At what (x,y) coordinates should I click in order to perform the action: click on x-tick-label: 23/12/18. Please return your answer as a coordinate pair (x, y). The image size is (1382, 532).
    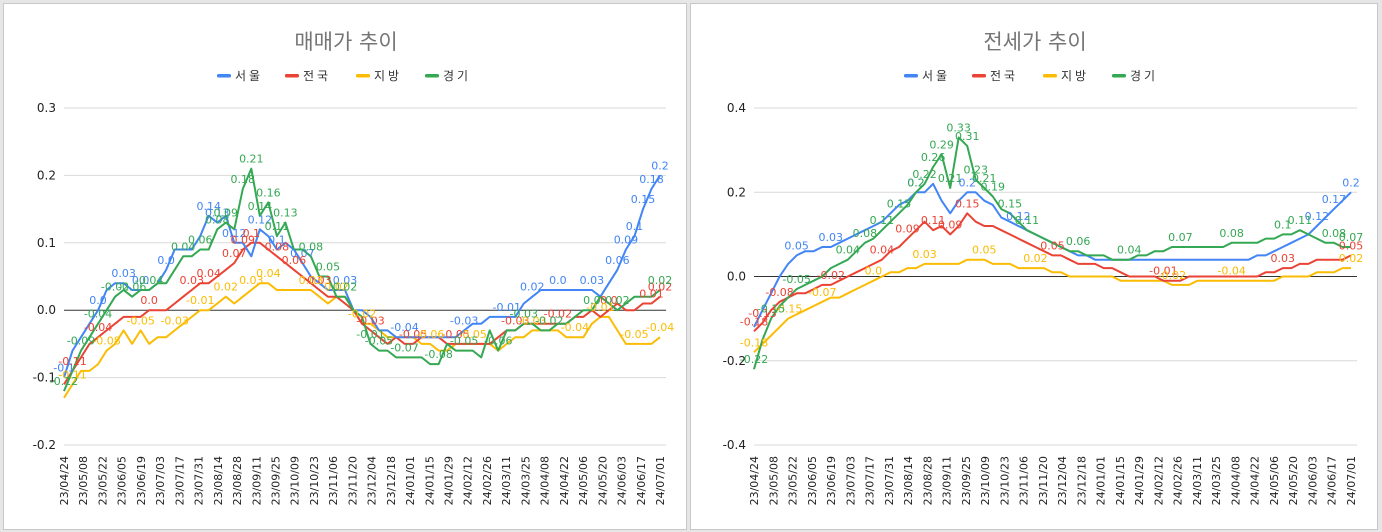
    Looking at the image, I should click on (391, 480).